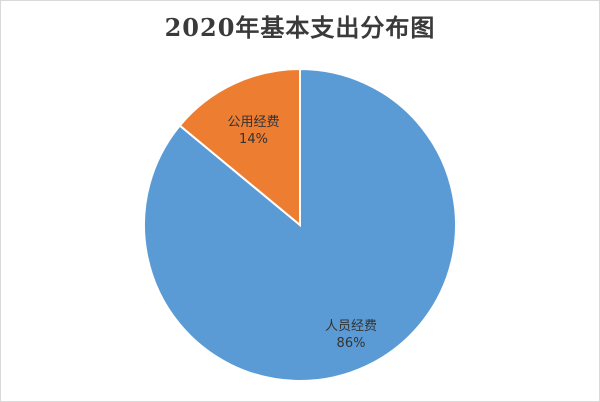 Image resolution: width=600 pixels, height=402 pixels. What do you see at coordinates (253, 122) in the screenshot?
I see `slice-label-2: 公用经费` at bounding box center [253, 122].